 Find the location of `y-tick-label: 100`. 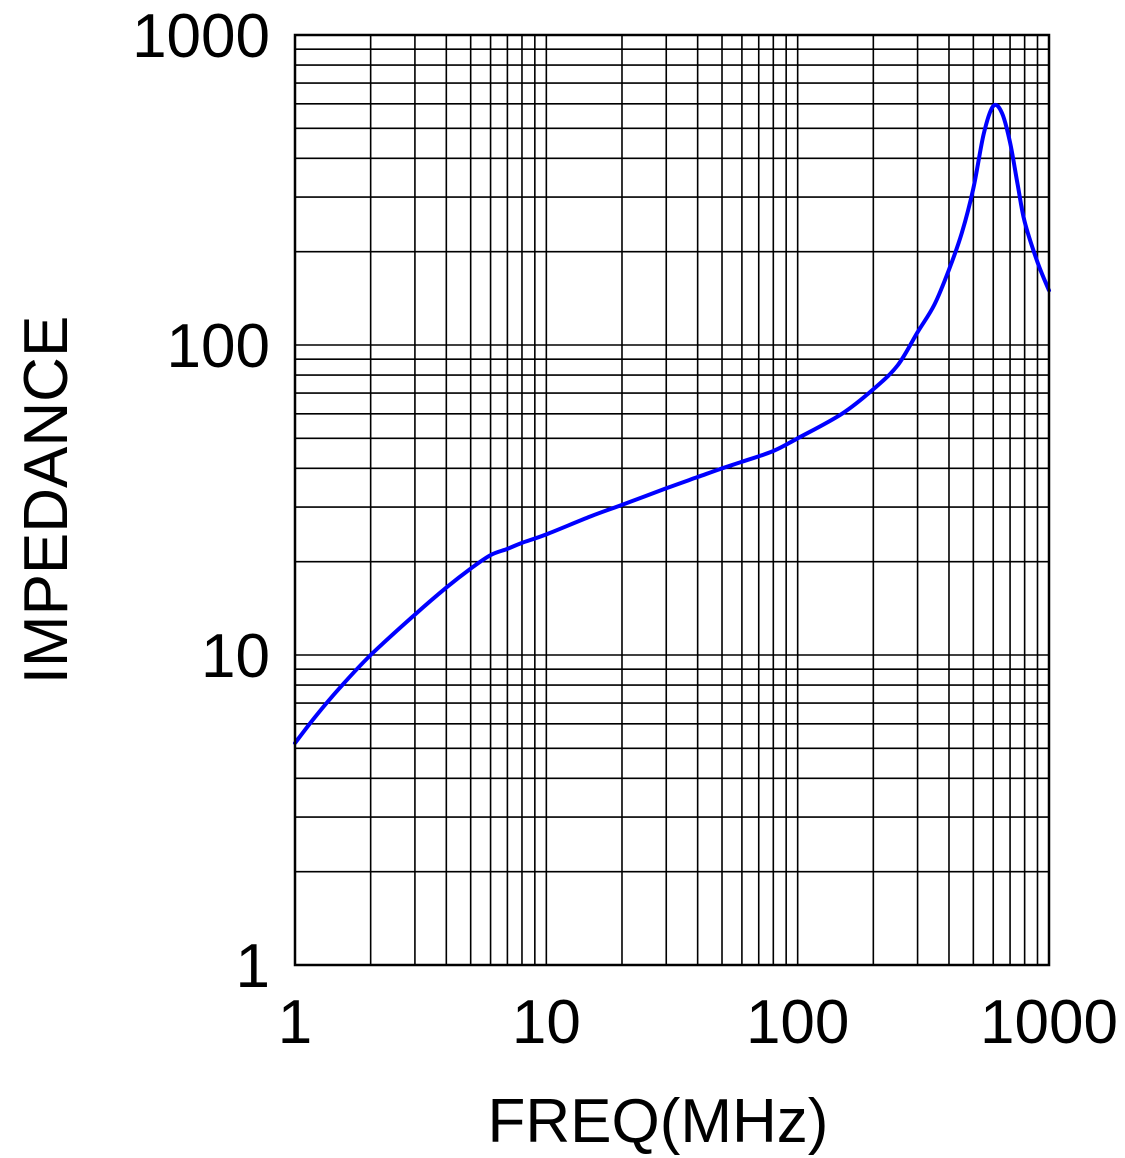

y-tick-label: 100 is located at coordinates (218, 346).